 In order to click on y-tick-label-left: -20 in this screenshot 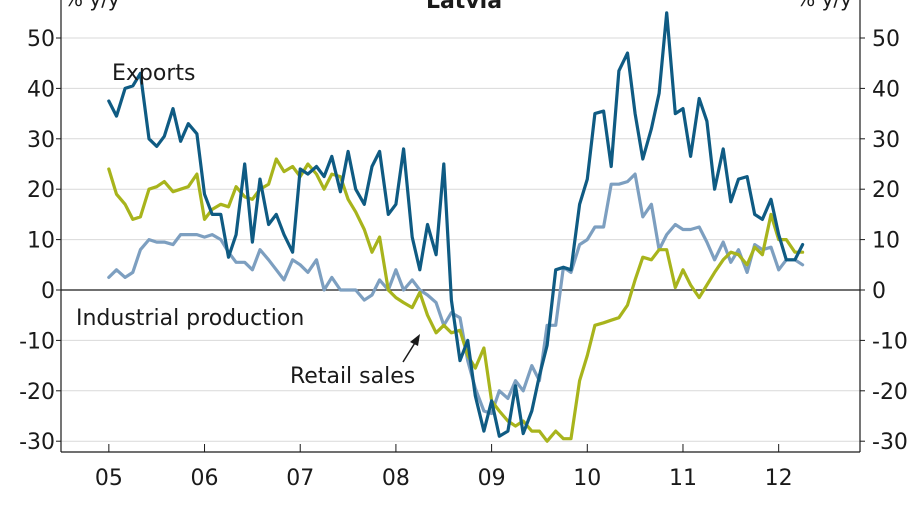, I will do `click(37, 392)`.